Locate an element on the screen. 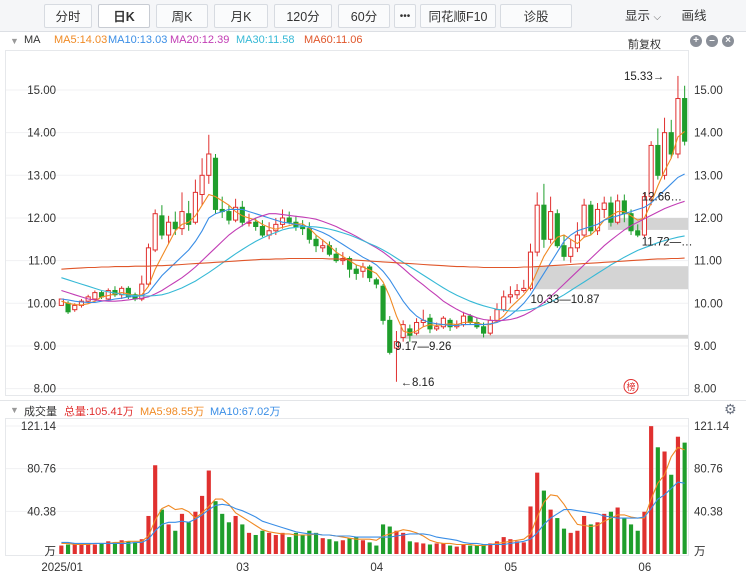 The width and height of the screenshot is (746, 578). price-annotation: ←8.16 is located at coordinates (417, 383).